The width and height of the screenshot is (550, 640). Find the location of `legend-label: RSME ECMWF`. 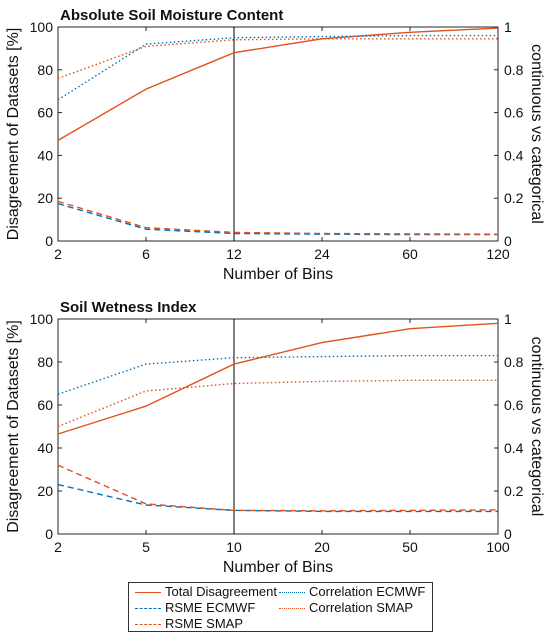

legend-label: RSME ECMWF is located at coordinates (210, 607).